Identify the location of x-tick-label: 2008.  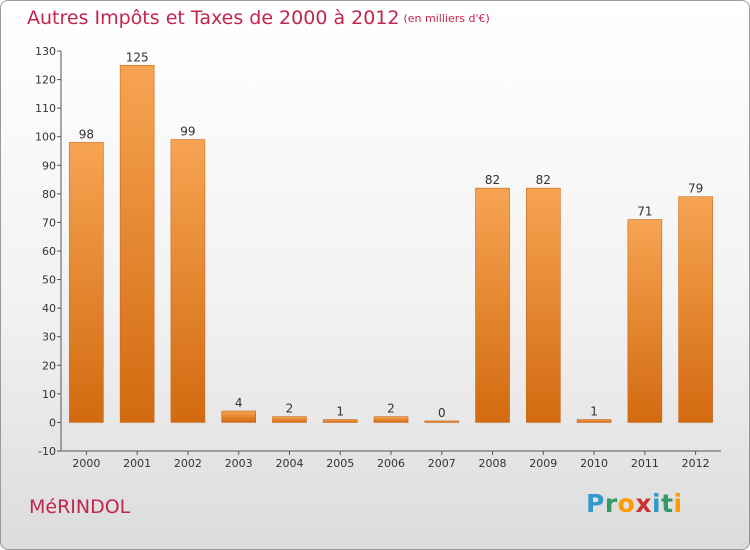
(493, 463).